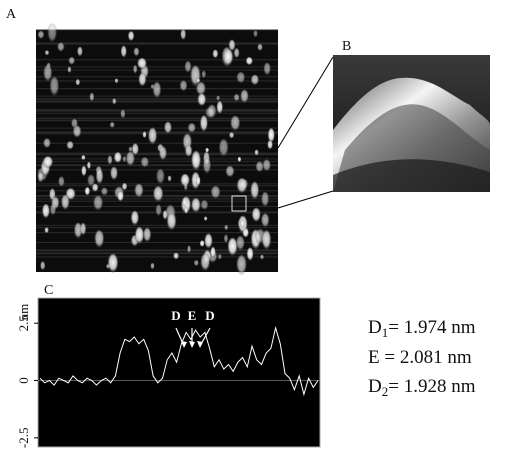 This screenshot has height=451, width=516. I want to click on value: = 1.974 nm, so click(431, 327).